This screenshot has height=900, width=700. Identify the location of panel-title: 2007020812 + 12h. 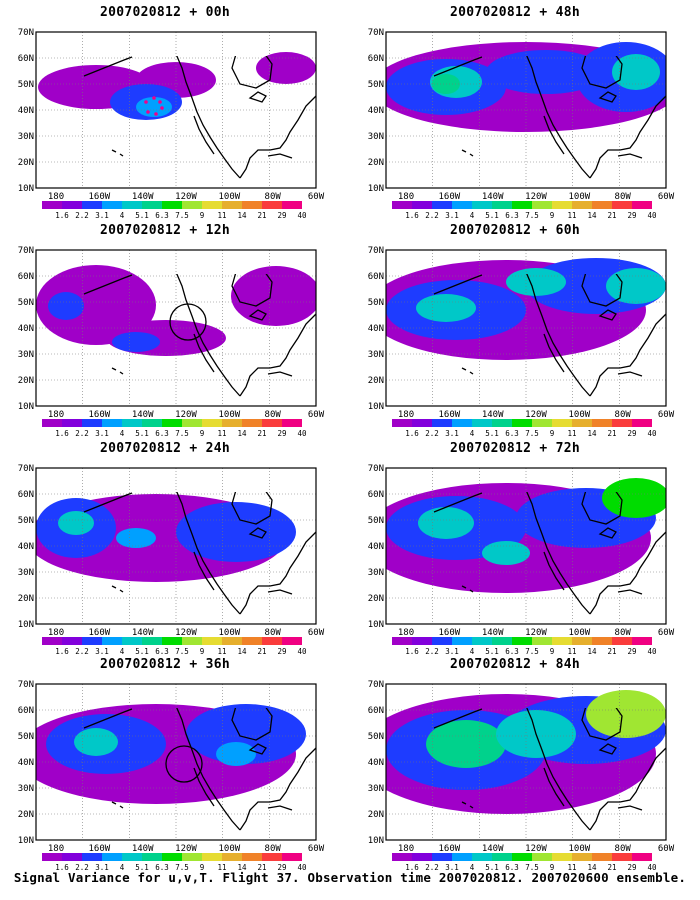
(165, 230).